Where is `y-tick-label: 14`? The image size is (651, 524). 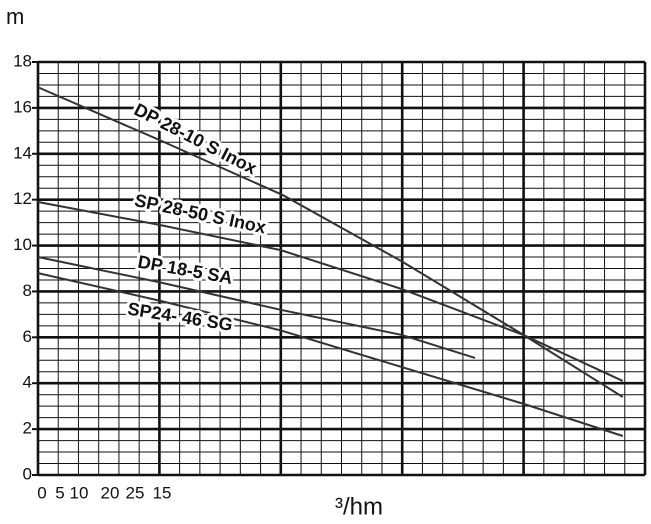 y-tick-label: 14 is located at coordinates (22, 152).